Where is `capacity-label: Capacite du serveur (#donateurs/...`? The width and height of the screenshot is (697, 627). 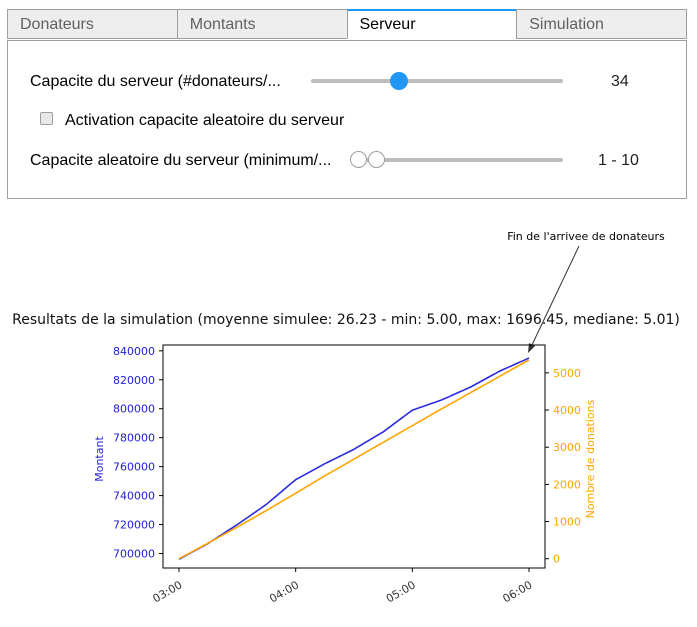 capacity-label: Capacite du serveur (#donateurs/... is located at coordinates (155, 81).